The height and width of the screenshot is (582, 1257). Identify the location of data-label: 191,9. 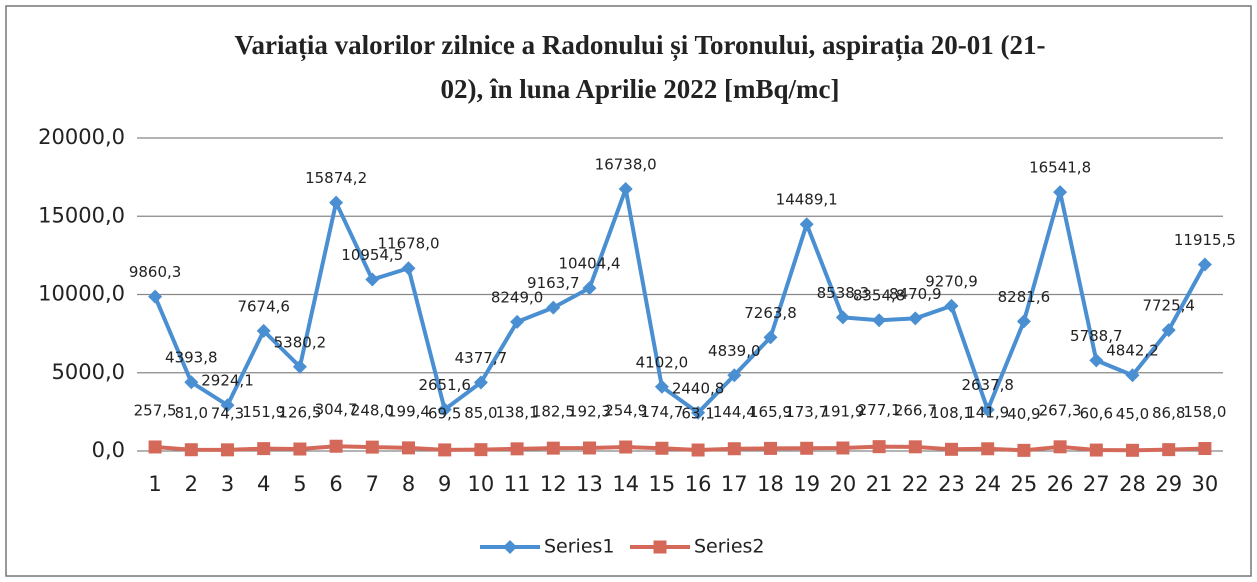
(842, 411).